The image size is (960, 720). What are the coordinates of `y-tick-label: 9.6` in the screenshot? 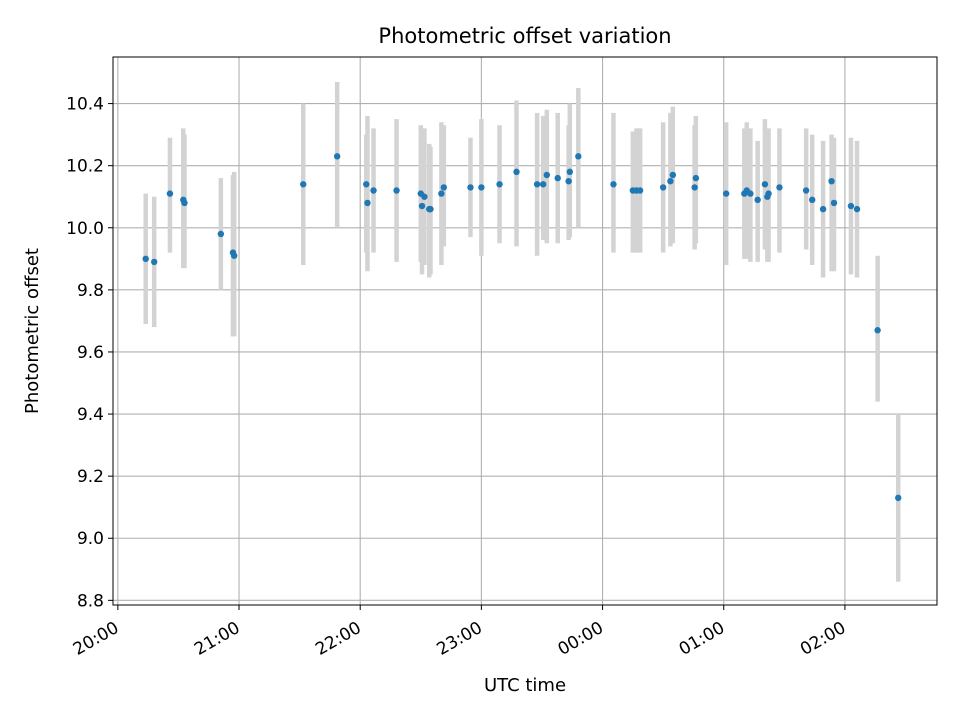 It's located at (90, 353).